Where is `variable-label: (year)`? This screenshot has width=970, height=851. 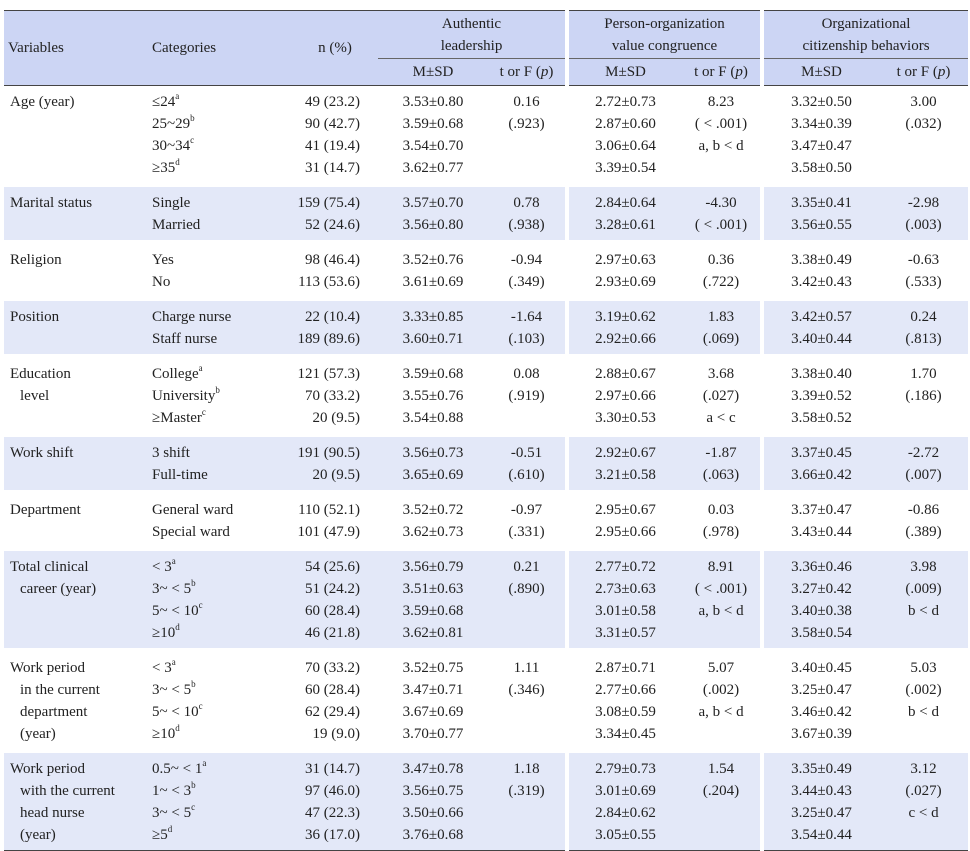
variable-label: (year) is located at coordinates (38, 734).